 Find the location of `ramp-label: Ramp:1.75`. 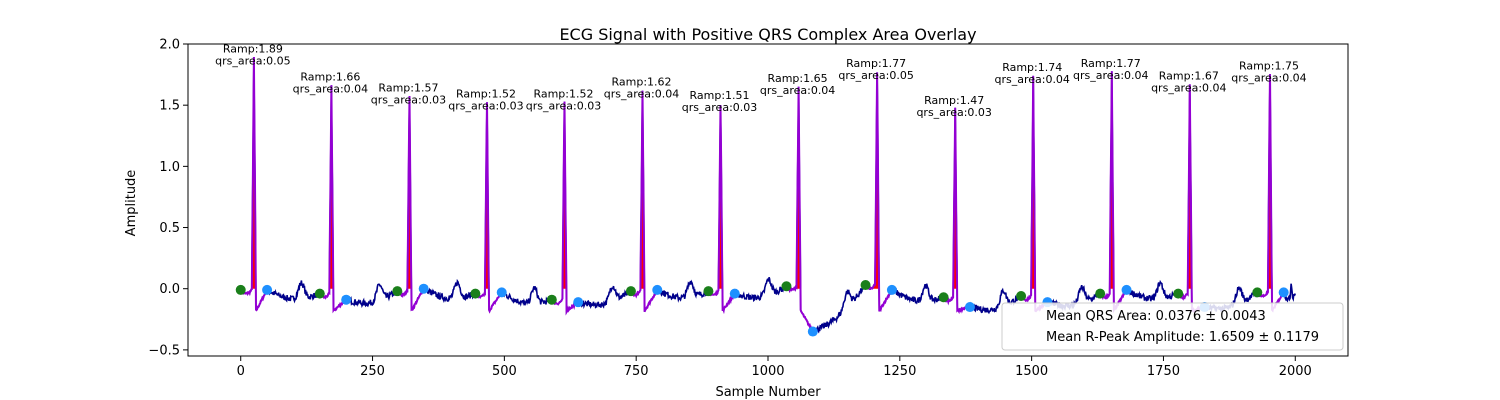

ramp-label: Ramp:1.75 is located at coordinates (1269, 66).